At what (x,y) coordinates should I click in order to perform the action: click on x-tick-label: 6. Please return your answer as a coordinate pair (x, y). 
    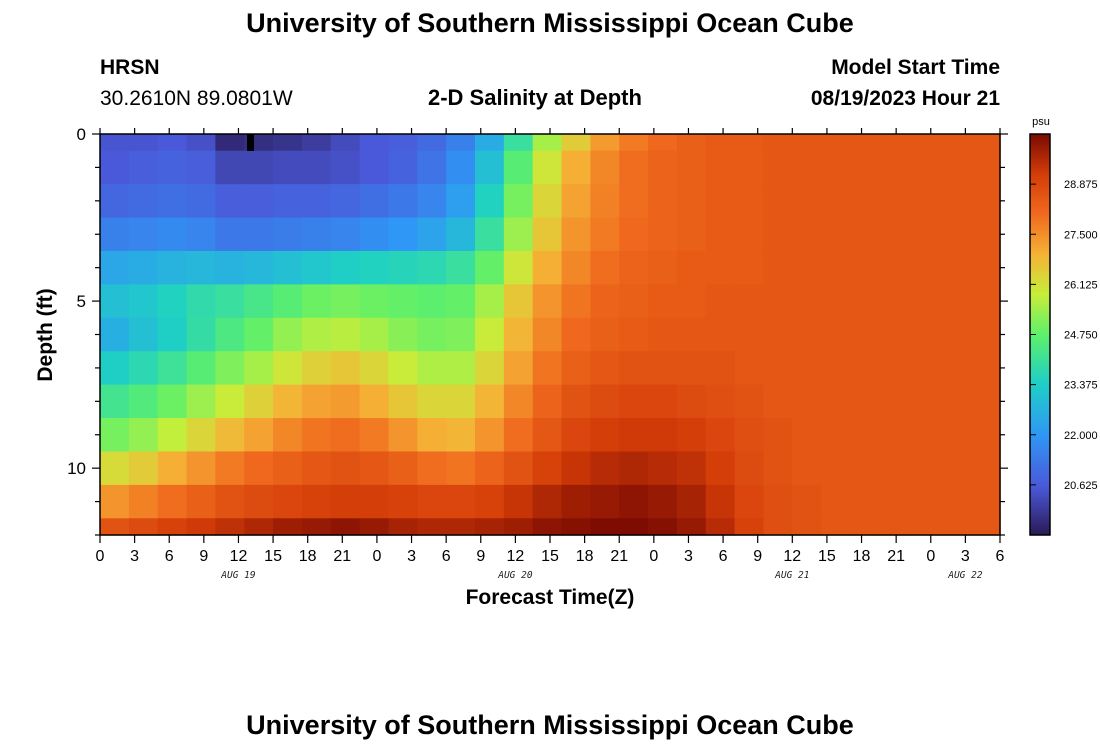
    Looking at the image, I should click on (169, 556).